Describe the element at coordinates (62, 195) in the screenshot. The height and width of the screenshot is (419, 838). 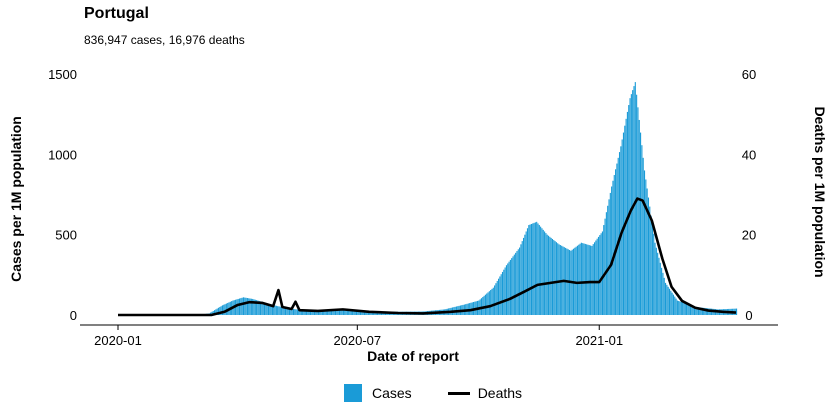
I see `left-y-ticks: 0 500 1000 1500` at that location.